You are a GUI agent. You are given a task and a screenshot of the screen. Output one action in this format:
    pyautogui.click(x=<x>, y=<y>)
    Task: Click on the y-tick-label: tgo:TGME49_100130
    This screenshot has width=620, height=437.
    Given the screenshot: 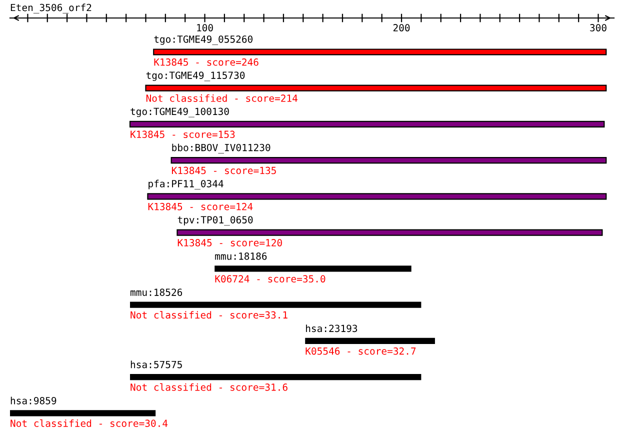 What is the action you would take?
    pyautogui.click(x=179, y=113)
    